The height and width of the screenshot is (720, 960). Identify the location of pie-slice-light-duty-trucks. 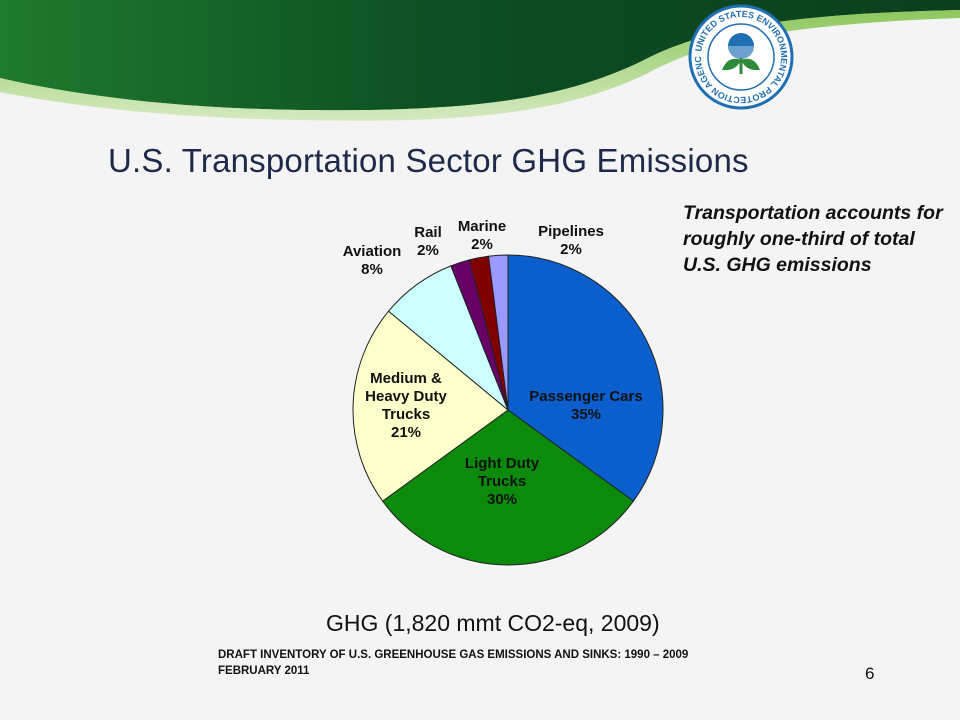
(508, 487).